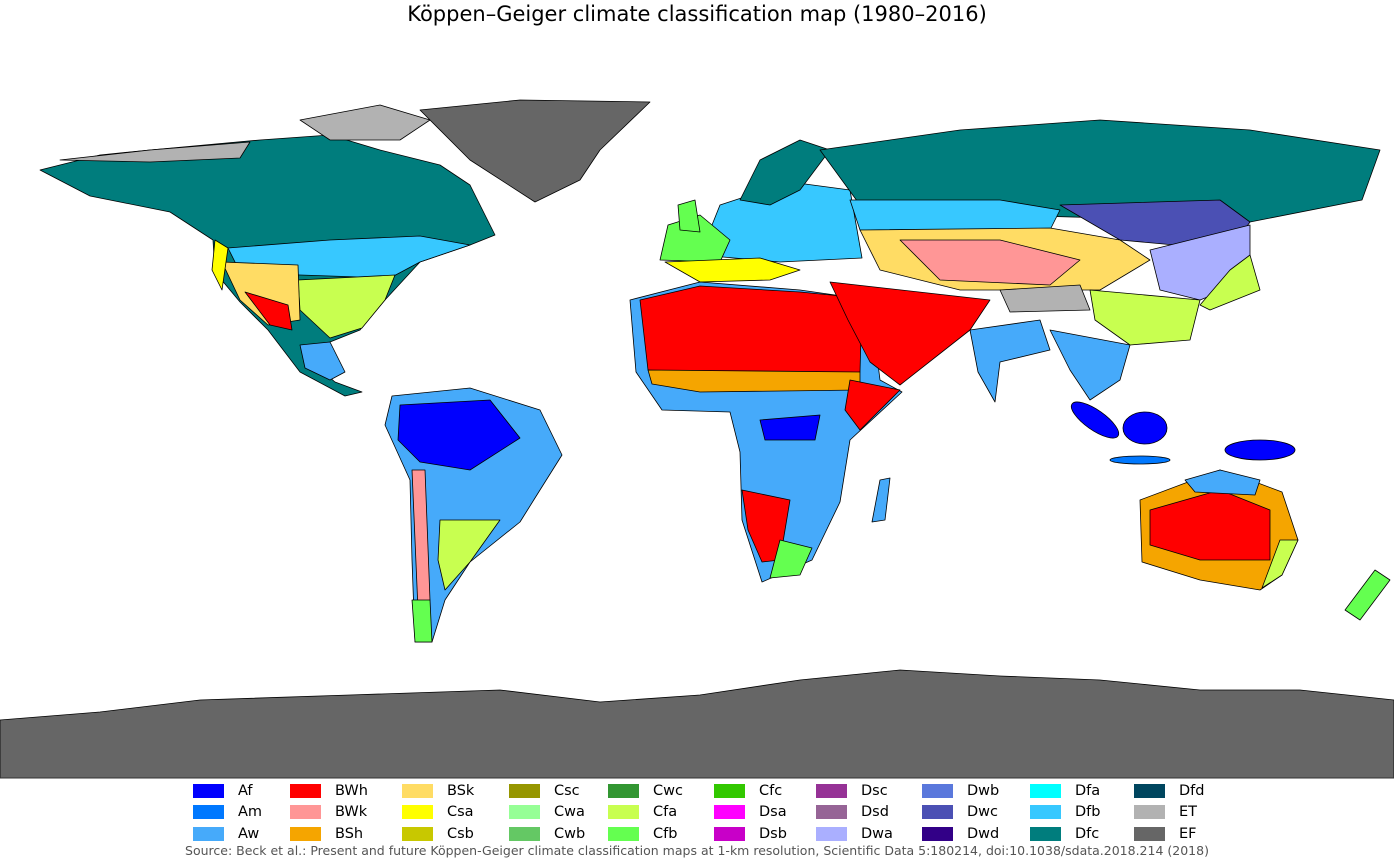 The height and width of the screenshot is (868, 1394). I want to click on legend-item-et: ET, so click(1165, 812).